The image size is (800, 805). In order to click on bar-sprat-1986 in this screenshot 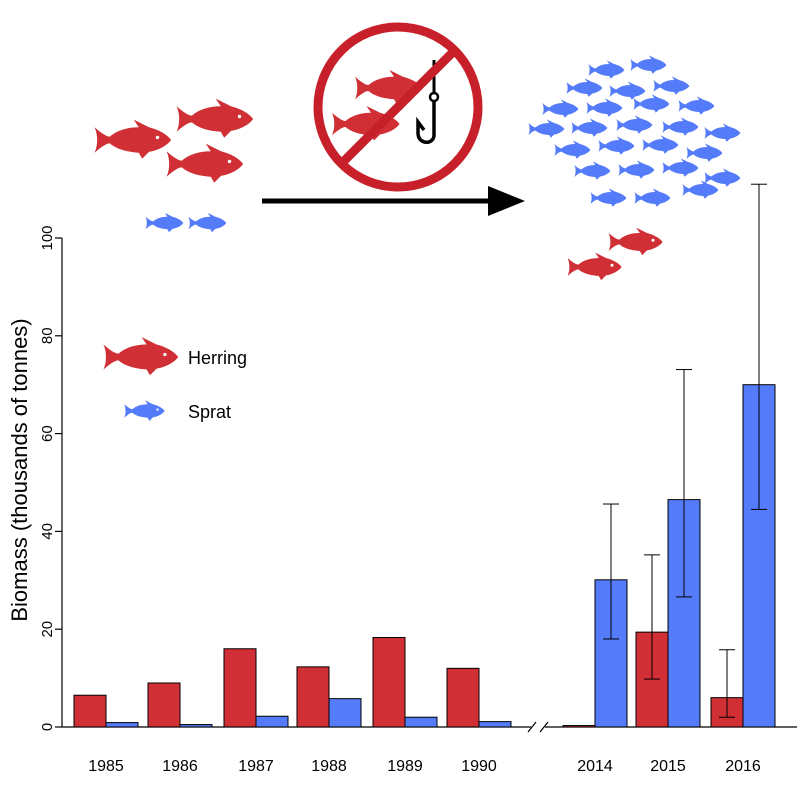, I will do `click(196, 726)`.